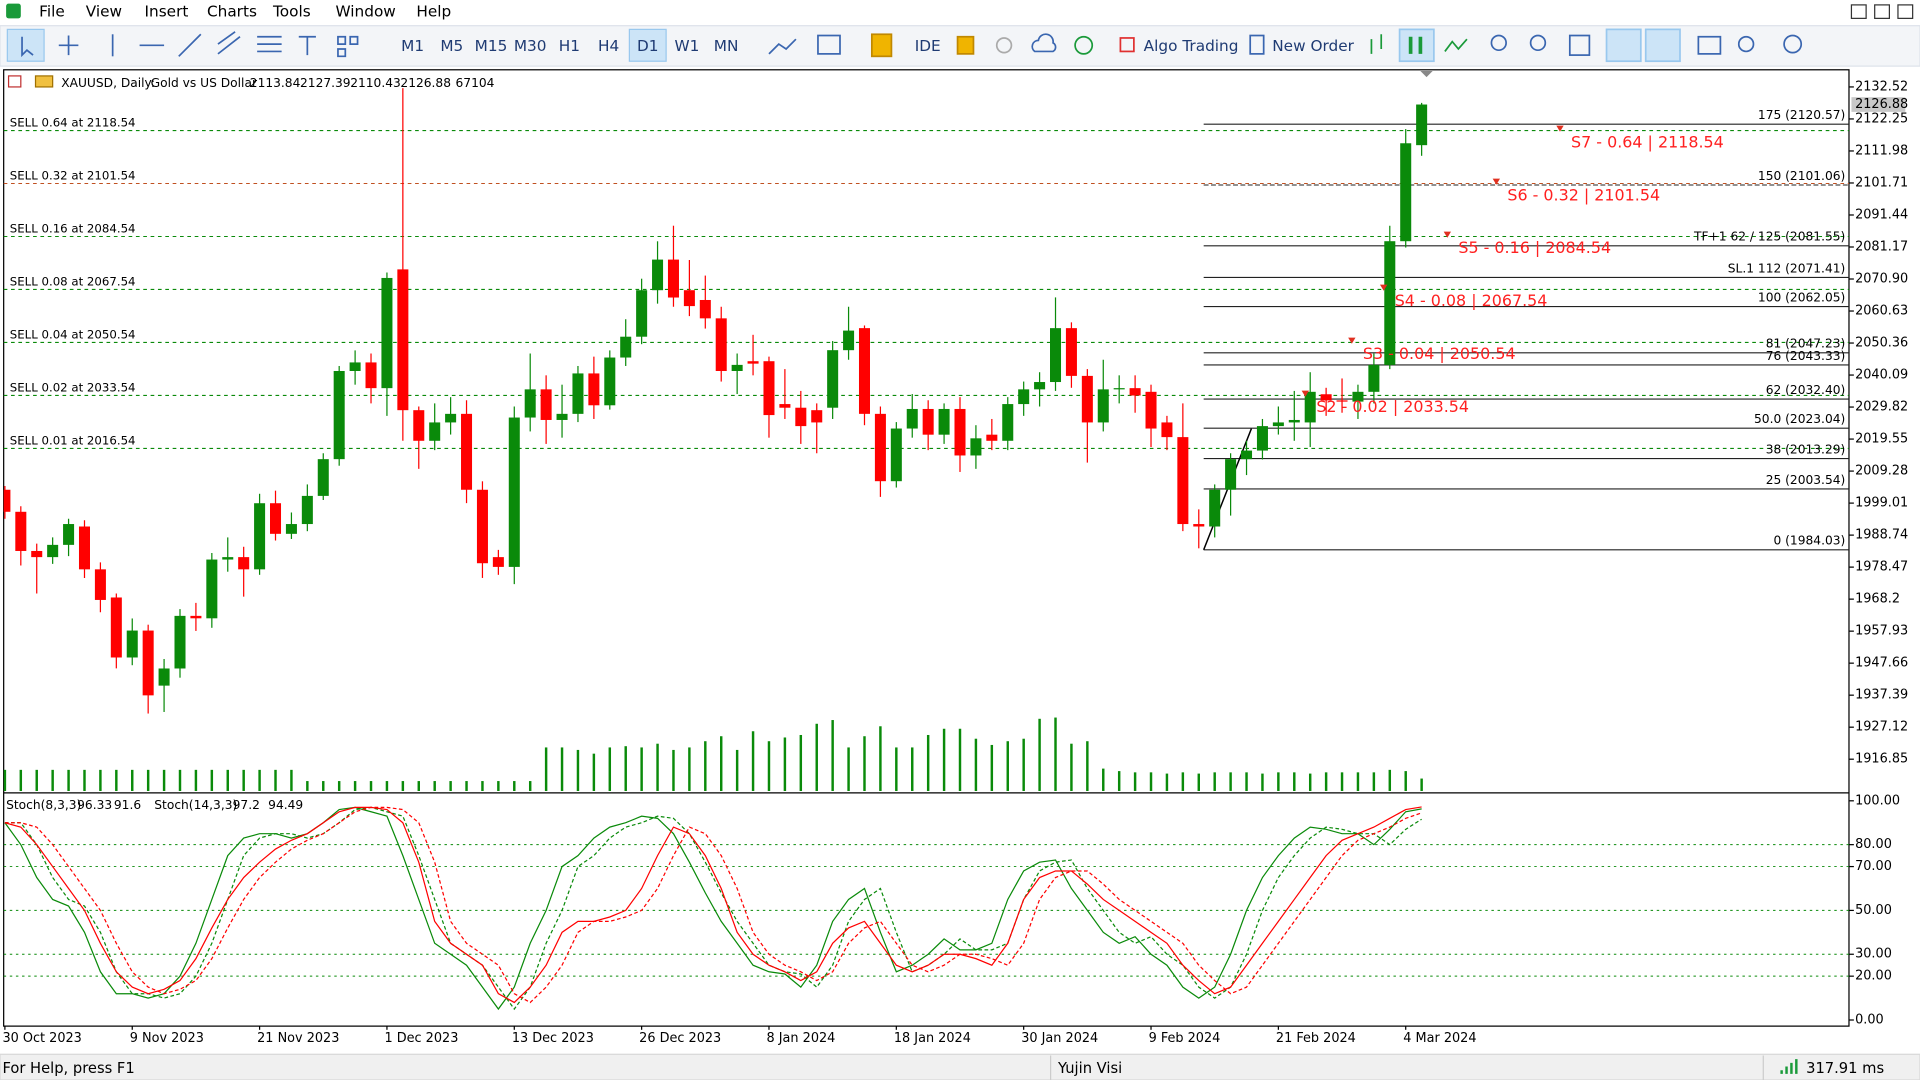  I want to click on fib-label: 25 (2003.54), so click(1806, 480).